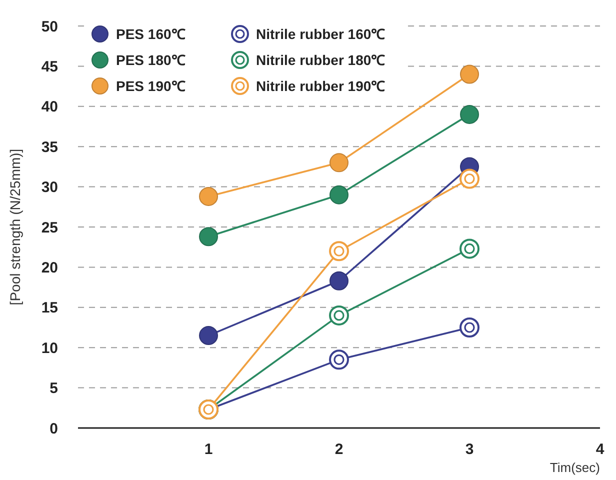  Describe the element at coordinates (49, 147) in the screenshot. I see `y-tick-label: 35` at that location.